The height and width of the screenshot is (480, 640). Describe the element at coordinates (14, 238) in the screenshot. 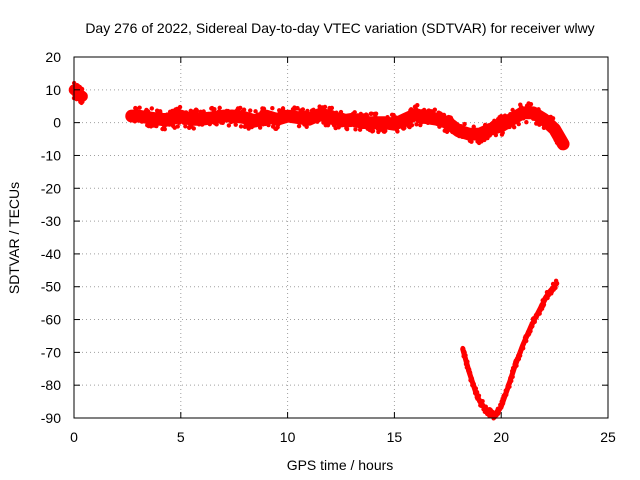

I see `y-axis-label: SDTVAR / TECUs` at that location.